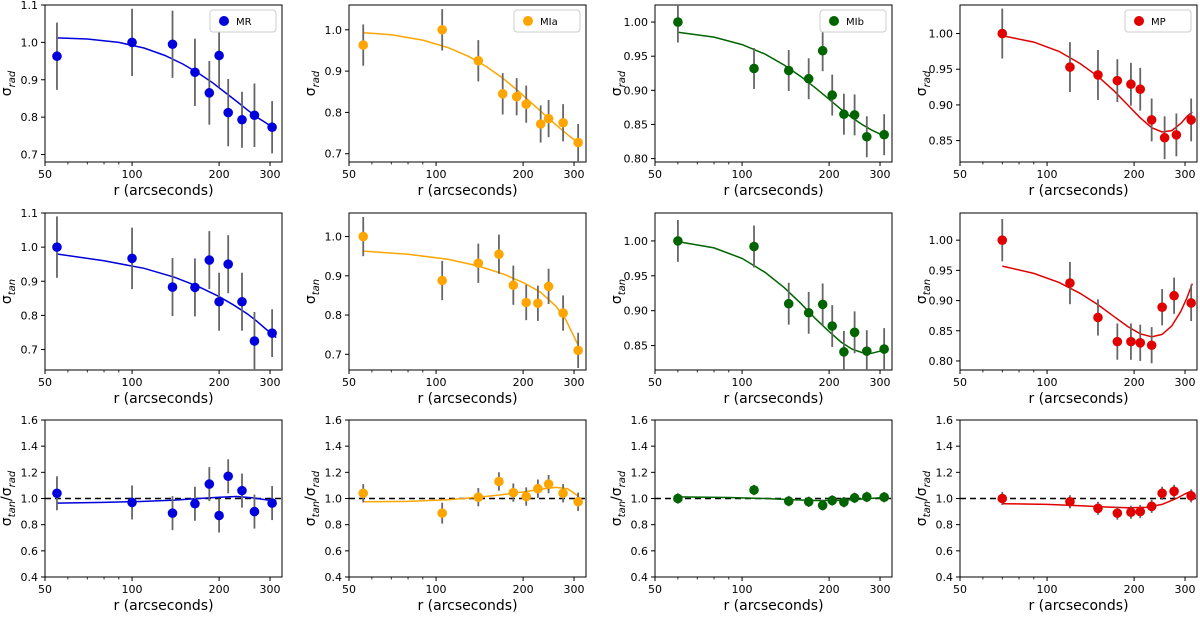 This screenshot has width=1200, height=633. What do you see at coordinates (334, 154) in the screenshot?
I see `y-tick-label: 0.7` at bounding box center [334, 154].